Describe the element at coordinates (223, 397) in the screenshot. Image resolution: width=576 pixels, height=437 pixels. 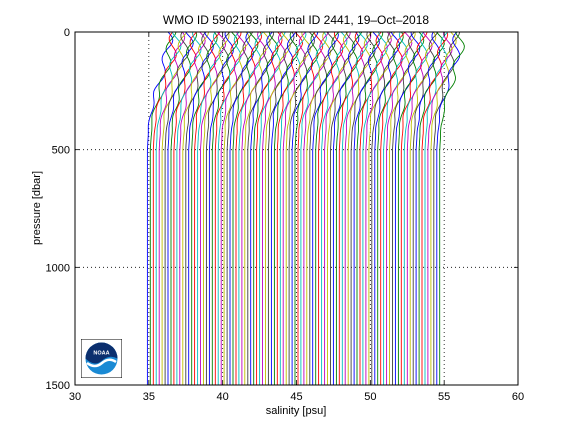
I see `x-tick-label: 40` at that location.